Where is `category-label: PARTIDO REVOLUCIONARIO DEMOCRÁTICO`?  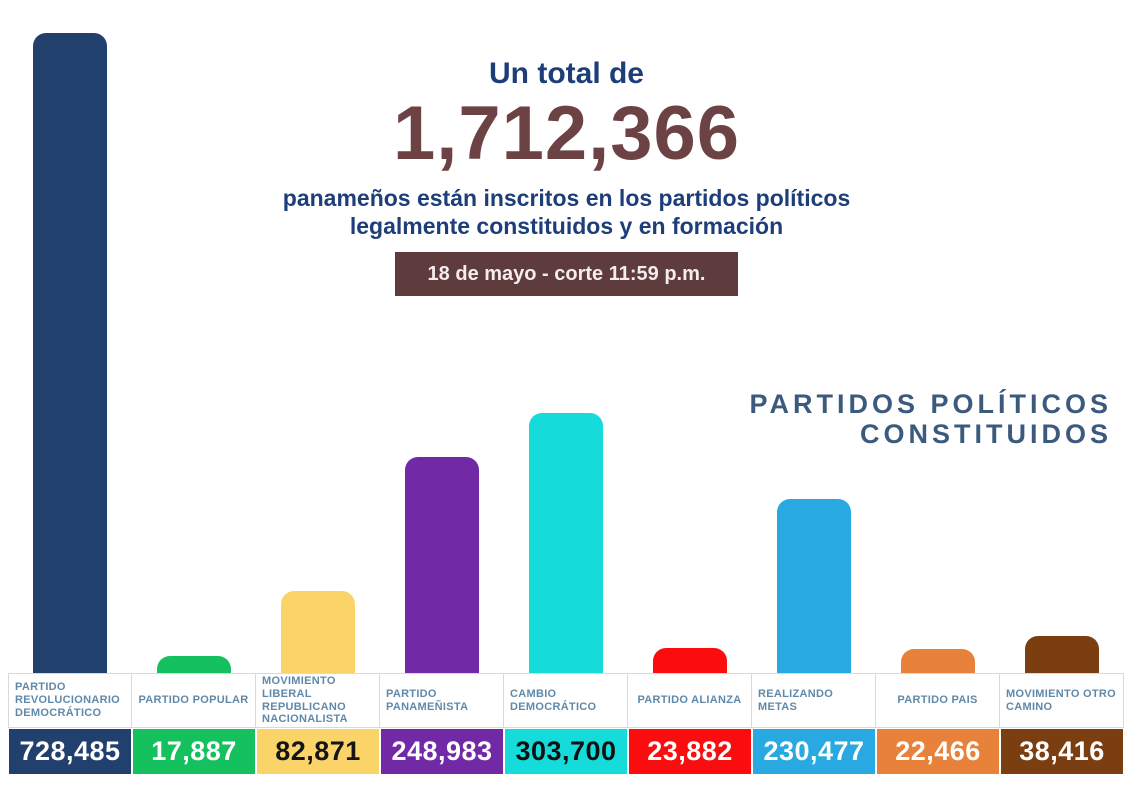
category-label: PARTIDO REVOLUCIONARIO DEMOCRÁTICO is located at coordinates (68, 700).